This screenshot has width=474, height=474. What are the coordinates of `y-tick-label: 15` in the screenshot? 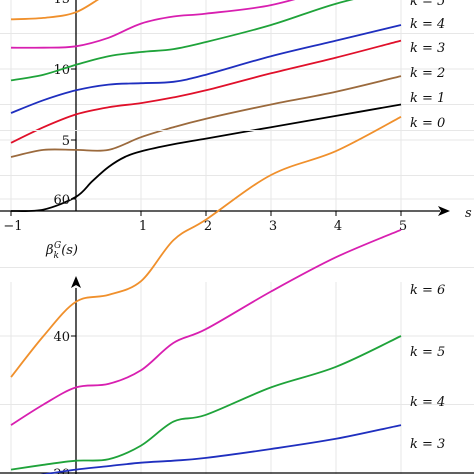 It's located at (61, 3).